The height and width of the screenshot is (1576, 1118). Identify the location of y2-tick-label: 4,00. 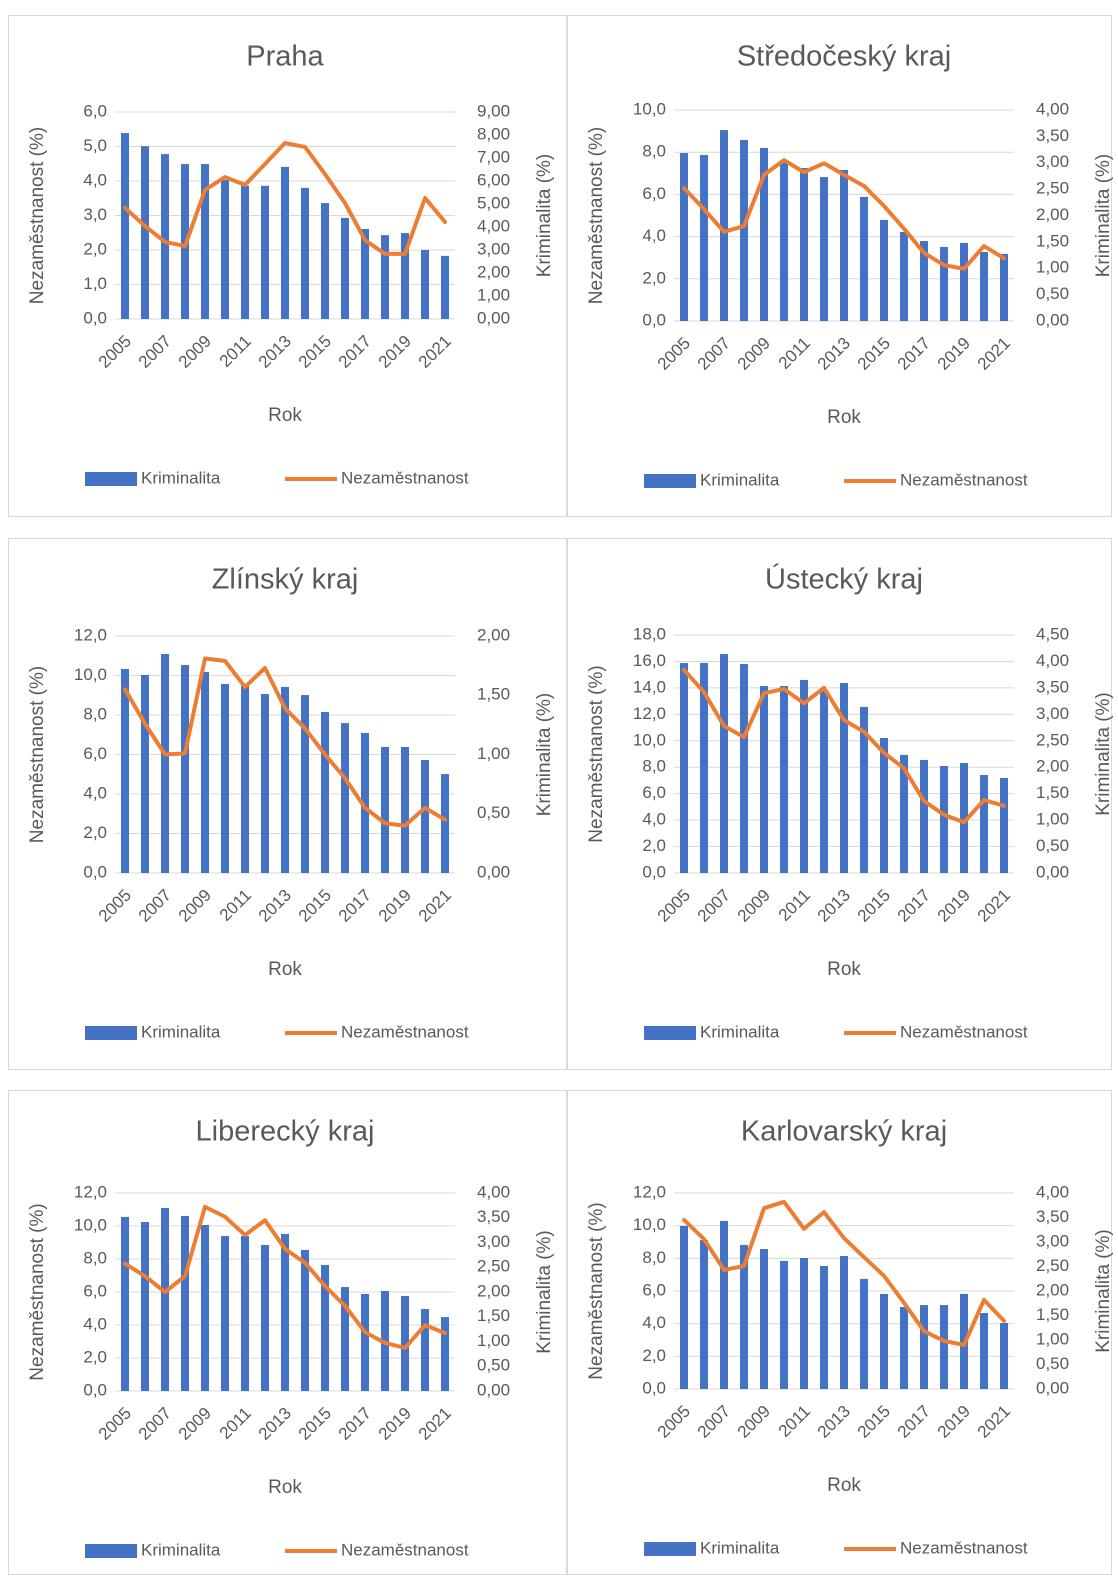
(1052, 1191).